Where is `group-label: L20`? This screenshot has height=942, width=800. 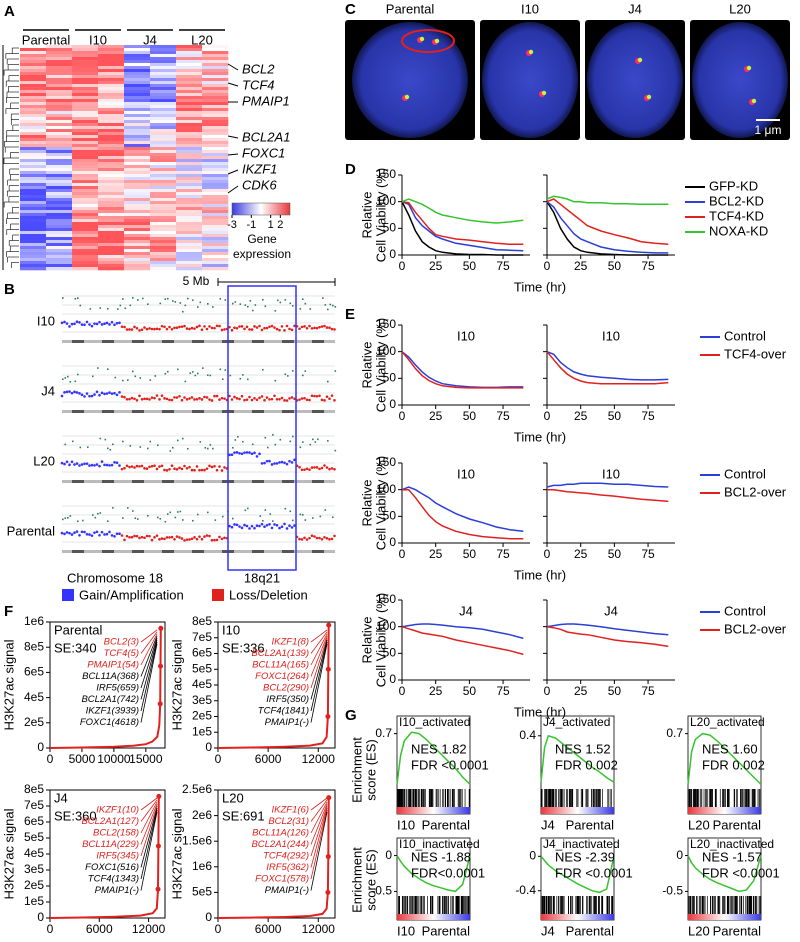
group-label: L20 is located at coordinates (699, 824).